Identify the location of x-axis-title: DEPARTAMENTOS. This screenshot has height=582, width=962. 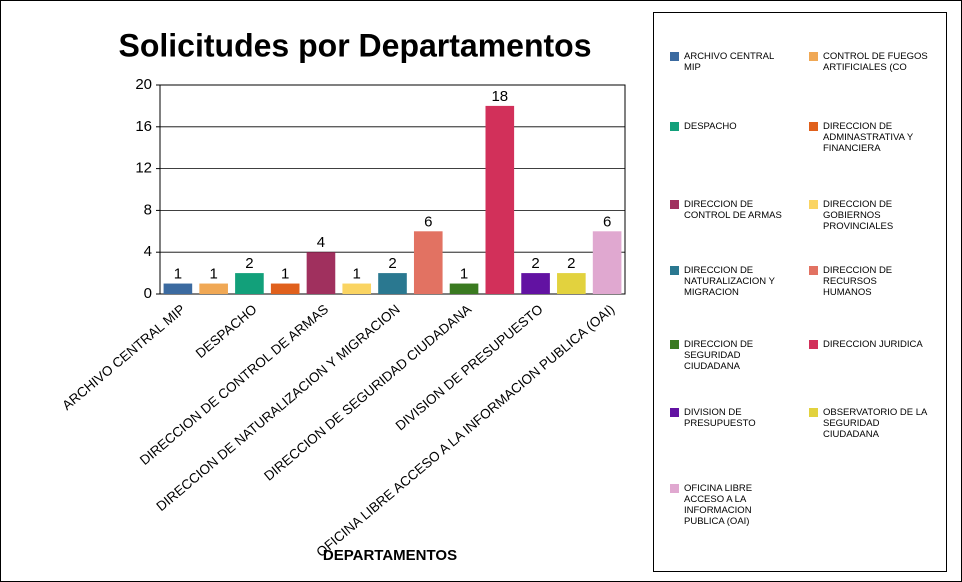
(390, 555).